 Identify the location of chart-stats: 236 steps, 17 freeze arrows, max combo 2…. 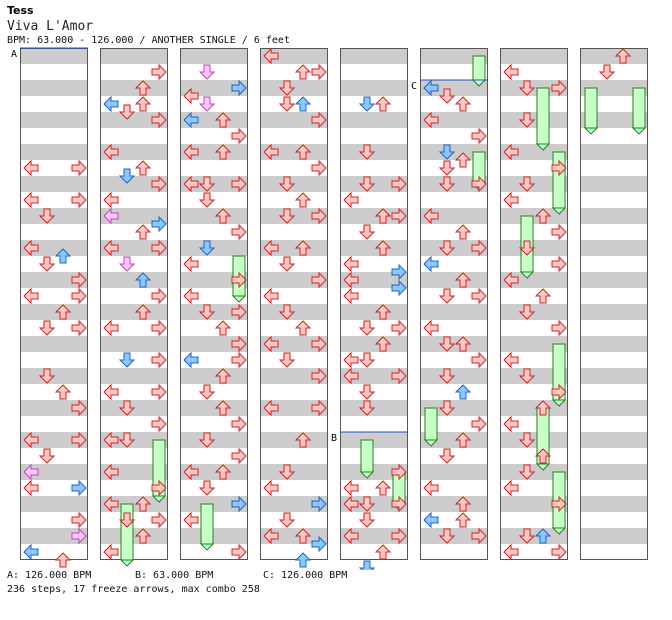
(133, 589).